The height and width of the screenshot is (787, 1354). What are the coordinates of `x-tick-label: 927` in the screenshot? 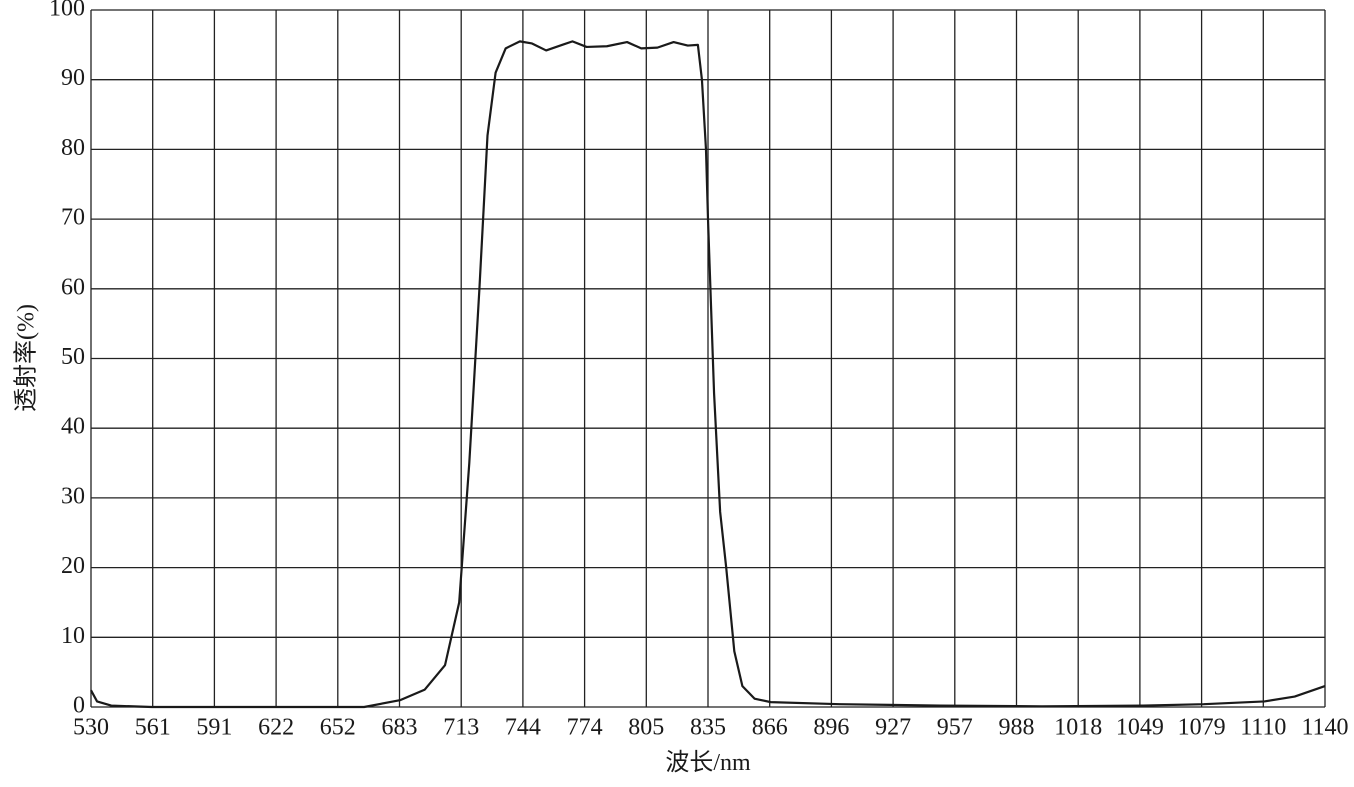 It's located at (893, 728).